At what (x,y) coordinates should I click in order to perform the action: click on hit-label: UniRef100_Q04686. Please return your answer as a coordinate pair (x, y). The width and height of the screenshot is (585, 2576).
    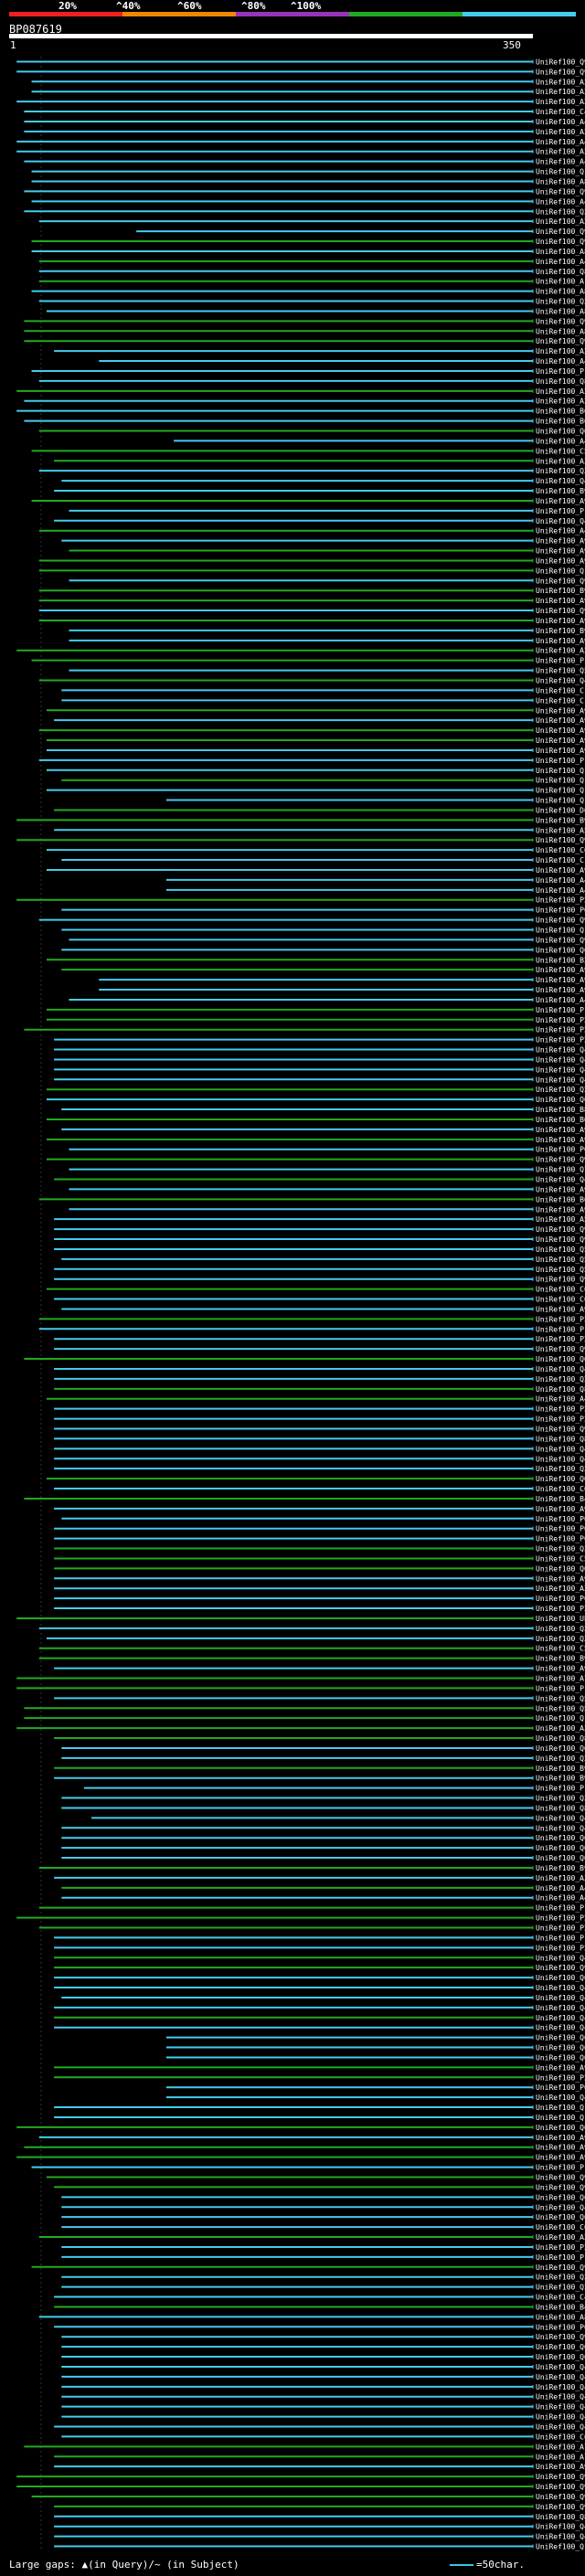
    Looking at the image, I should click on (561, 1848).